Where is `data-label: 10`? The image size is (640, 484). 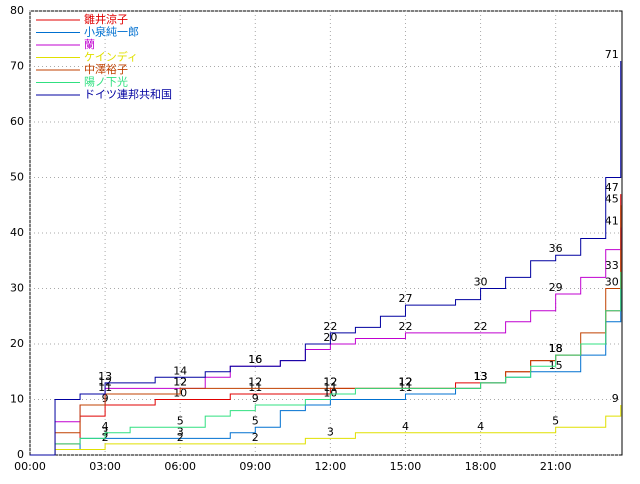 data-label: 10 is located at coordinates (330, 393).